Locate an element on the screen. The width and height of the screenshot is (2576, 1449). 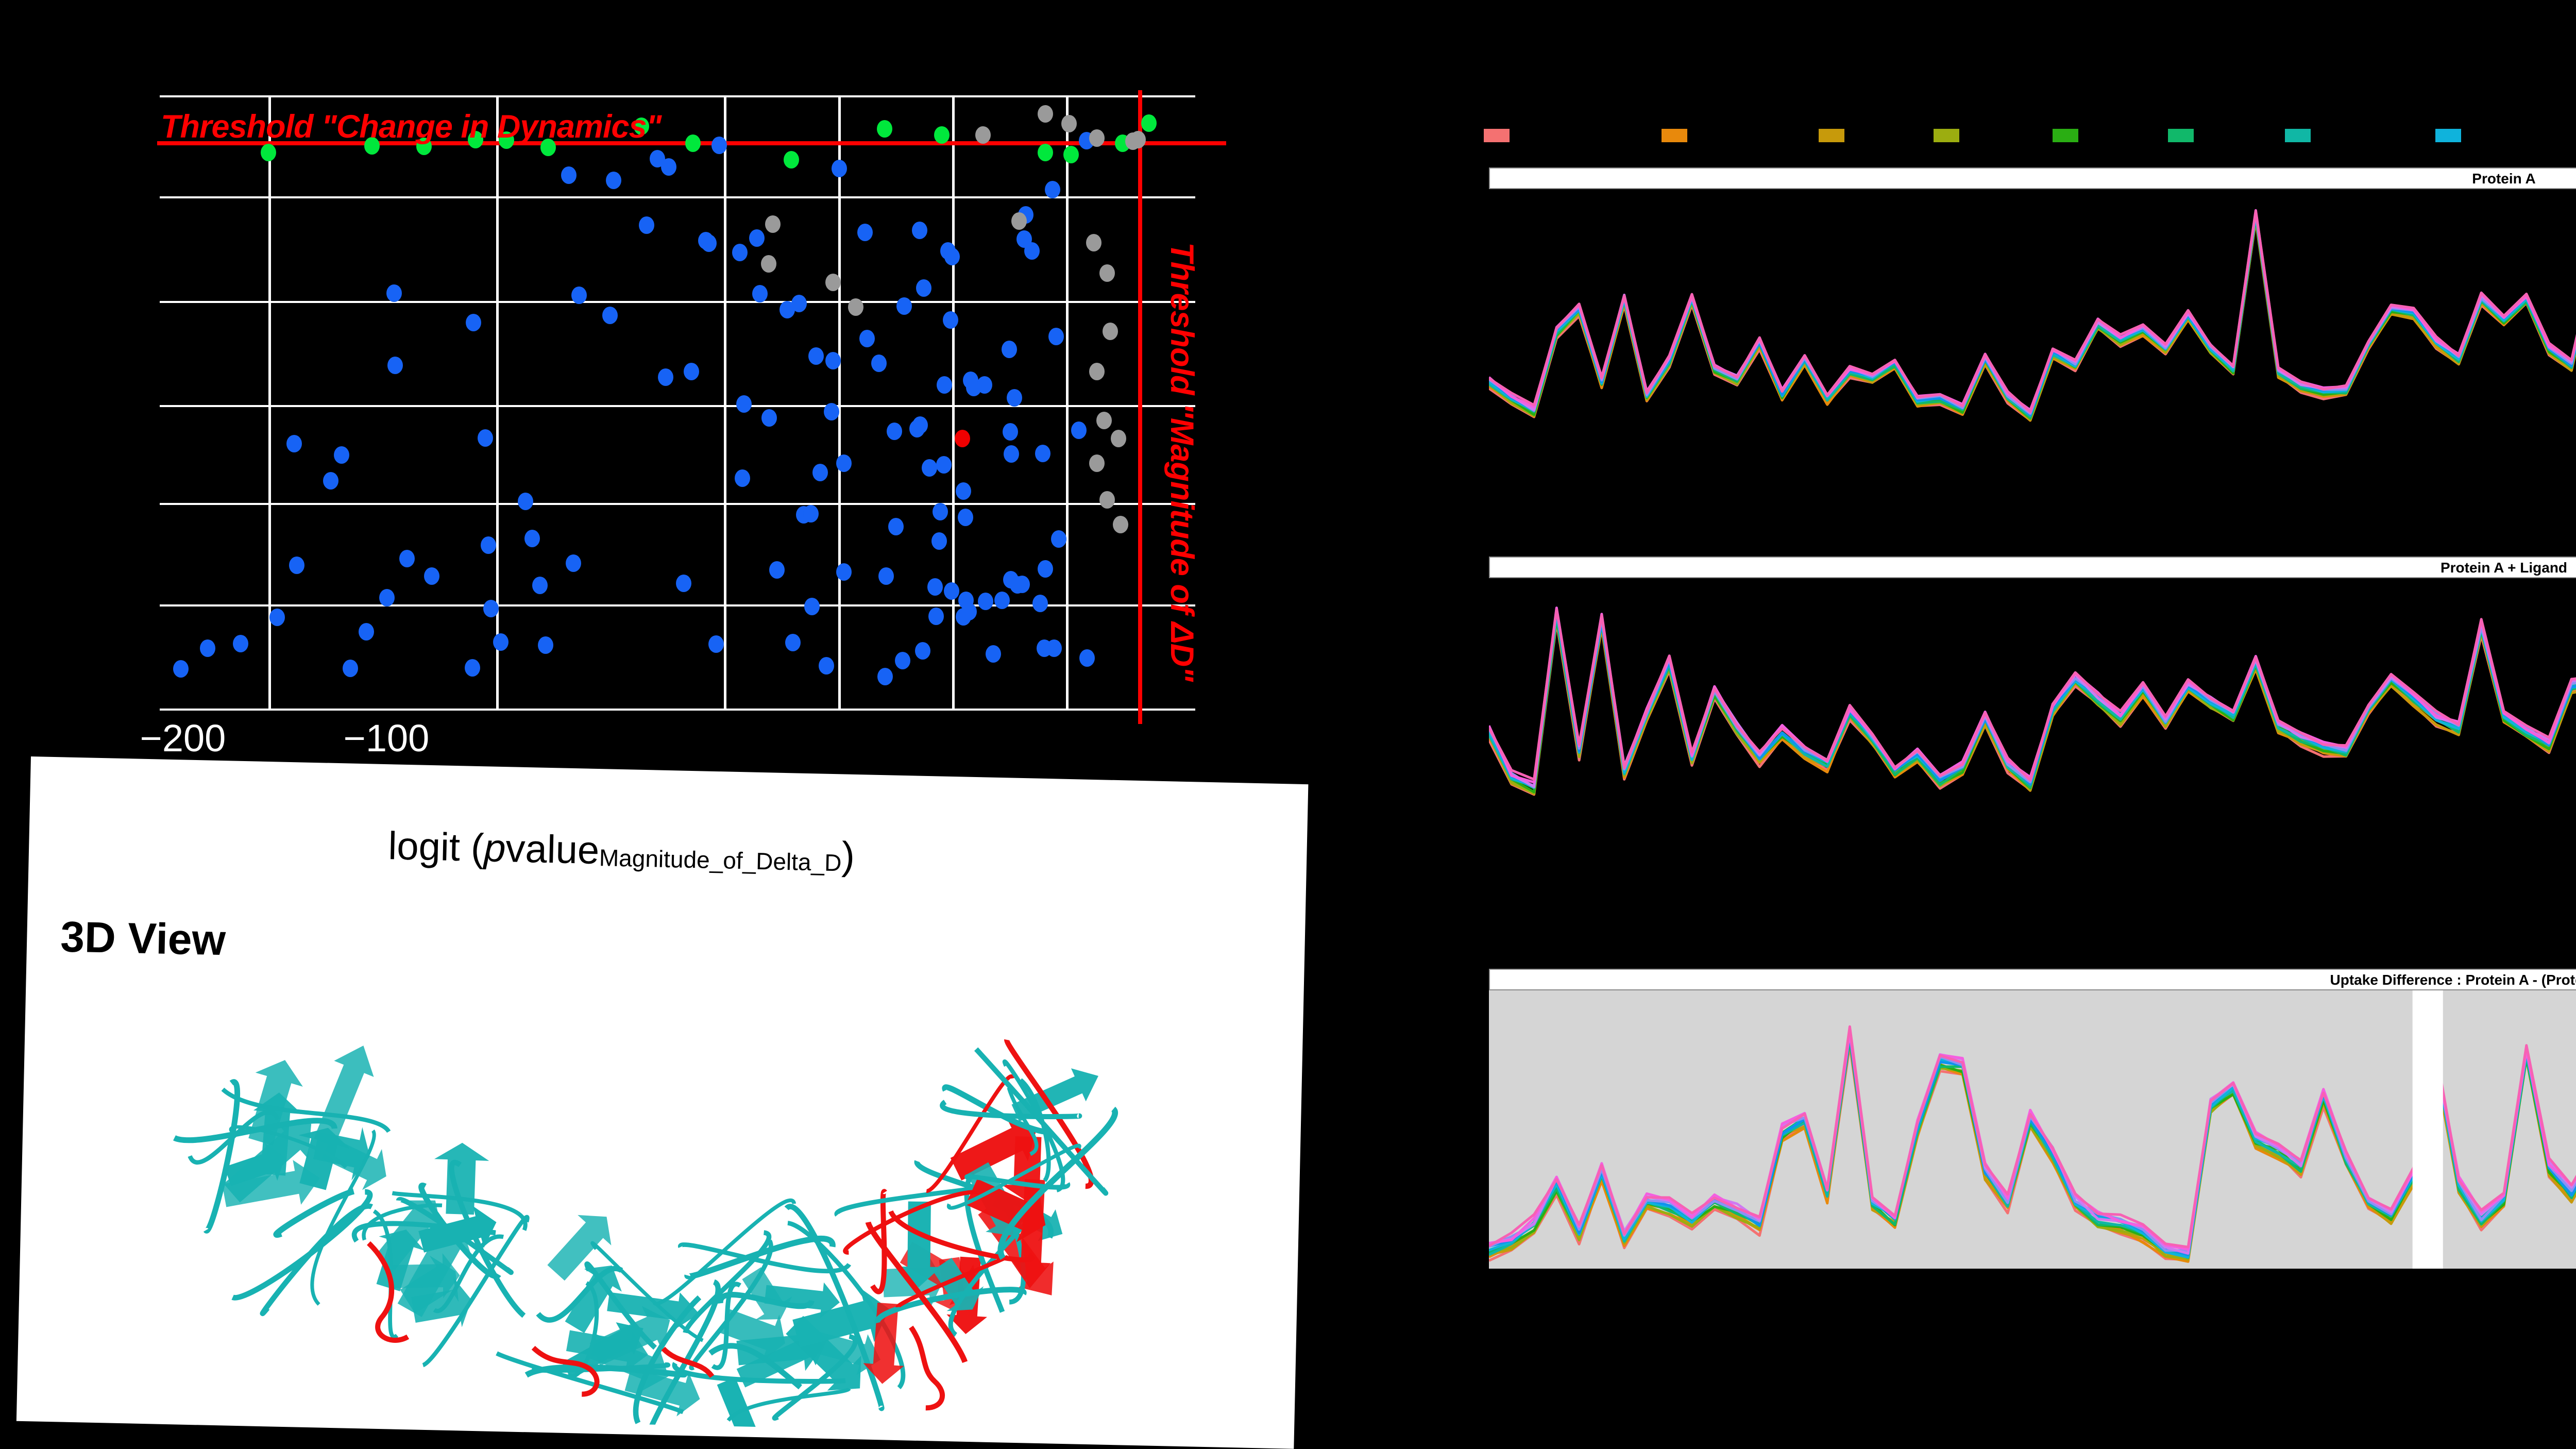
uptake-chart-uptake-difference is located at coordinates (2032, 1129).